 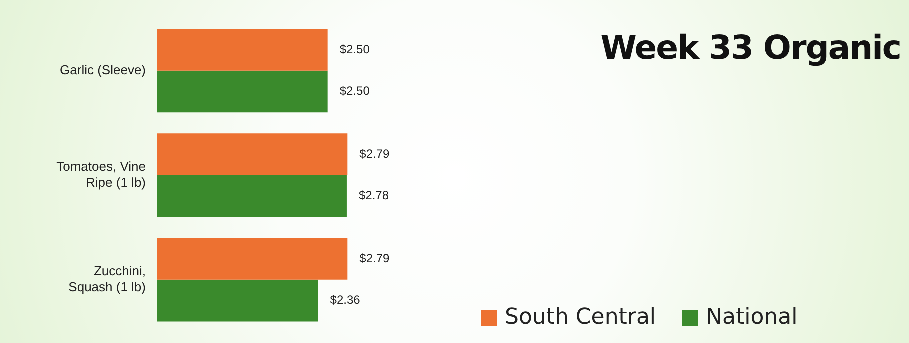 What do you see at coordinates (752, 317) in the screenshot?
I see `legend-label: National` at bounding box center [752, 317].